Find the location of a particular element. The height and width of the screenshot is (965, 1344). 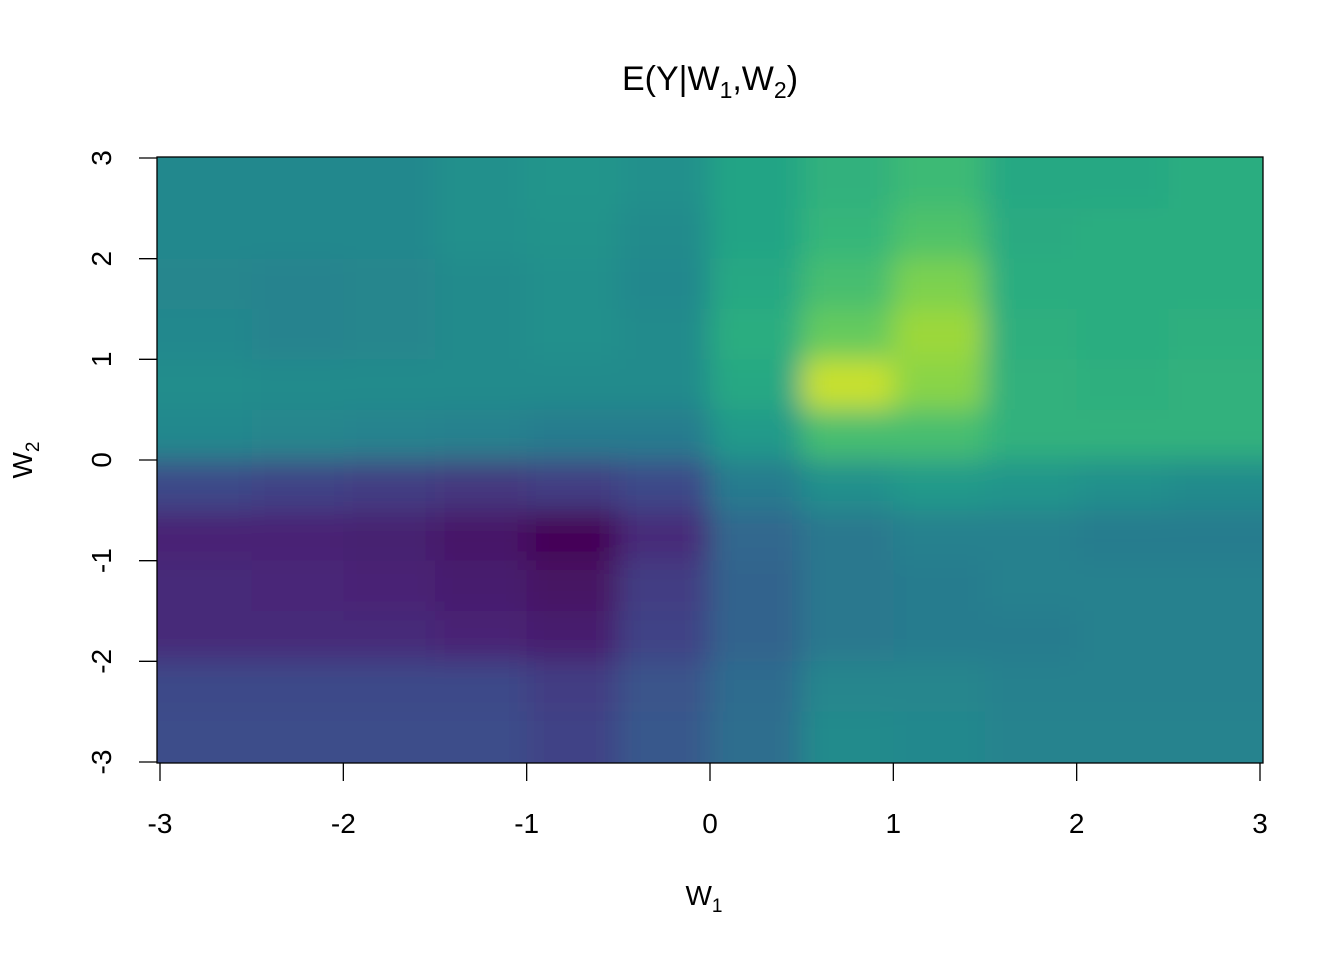

x-tick-label: -1 is located at coordinates (526, 823).